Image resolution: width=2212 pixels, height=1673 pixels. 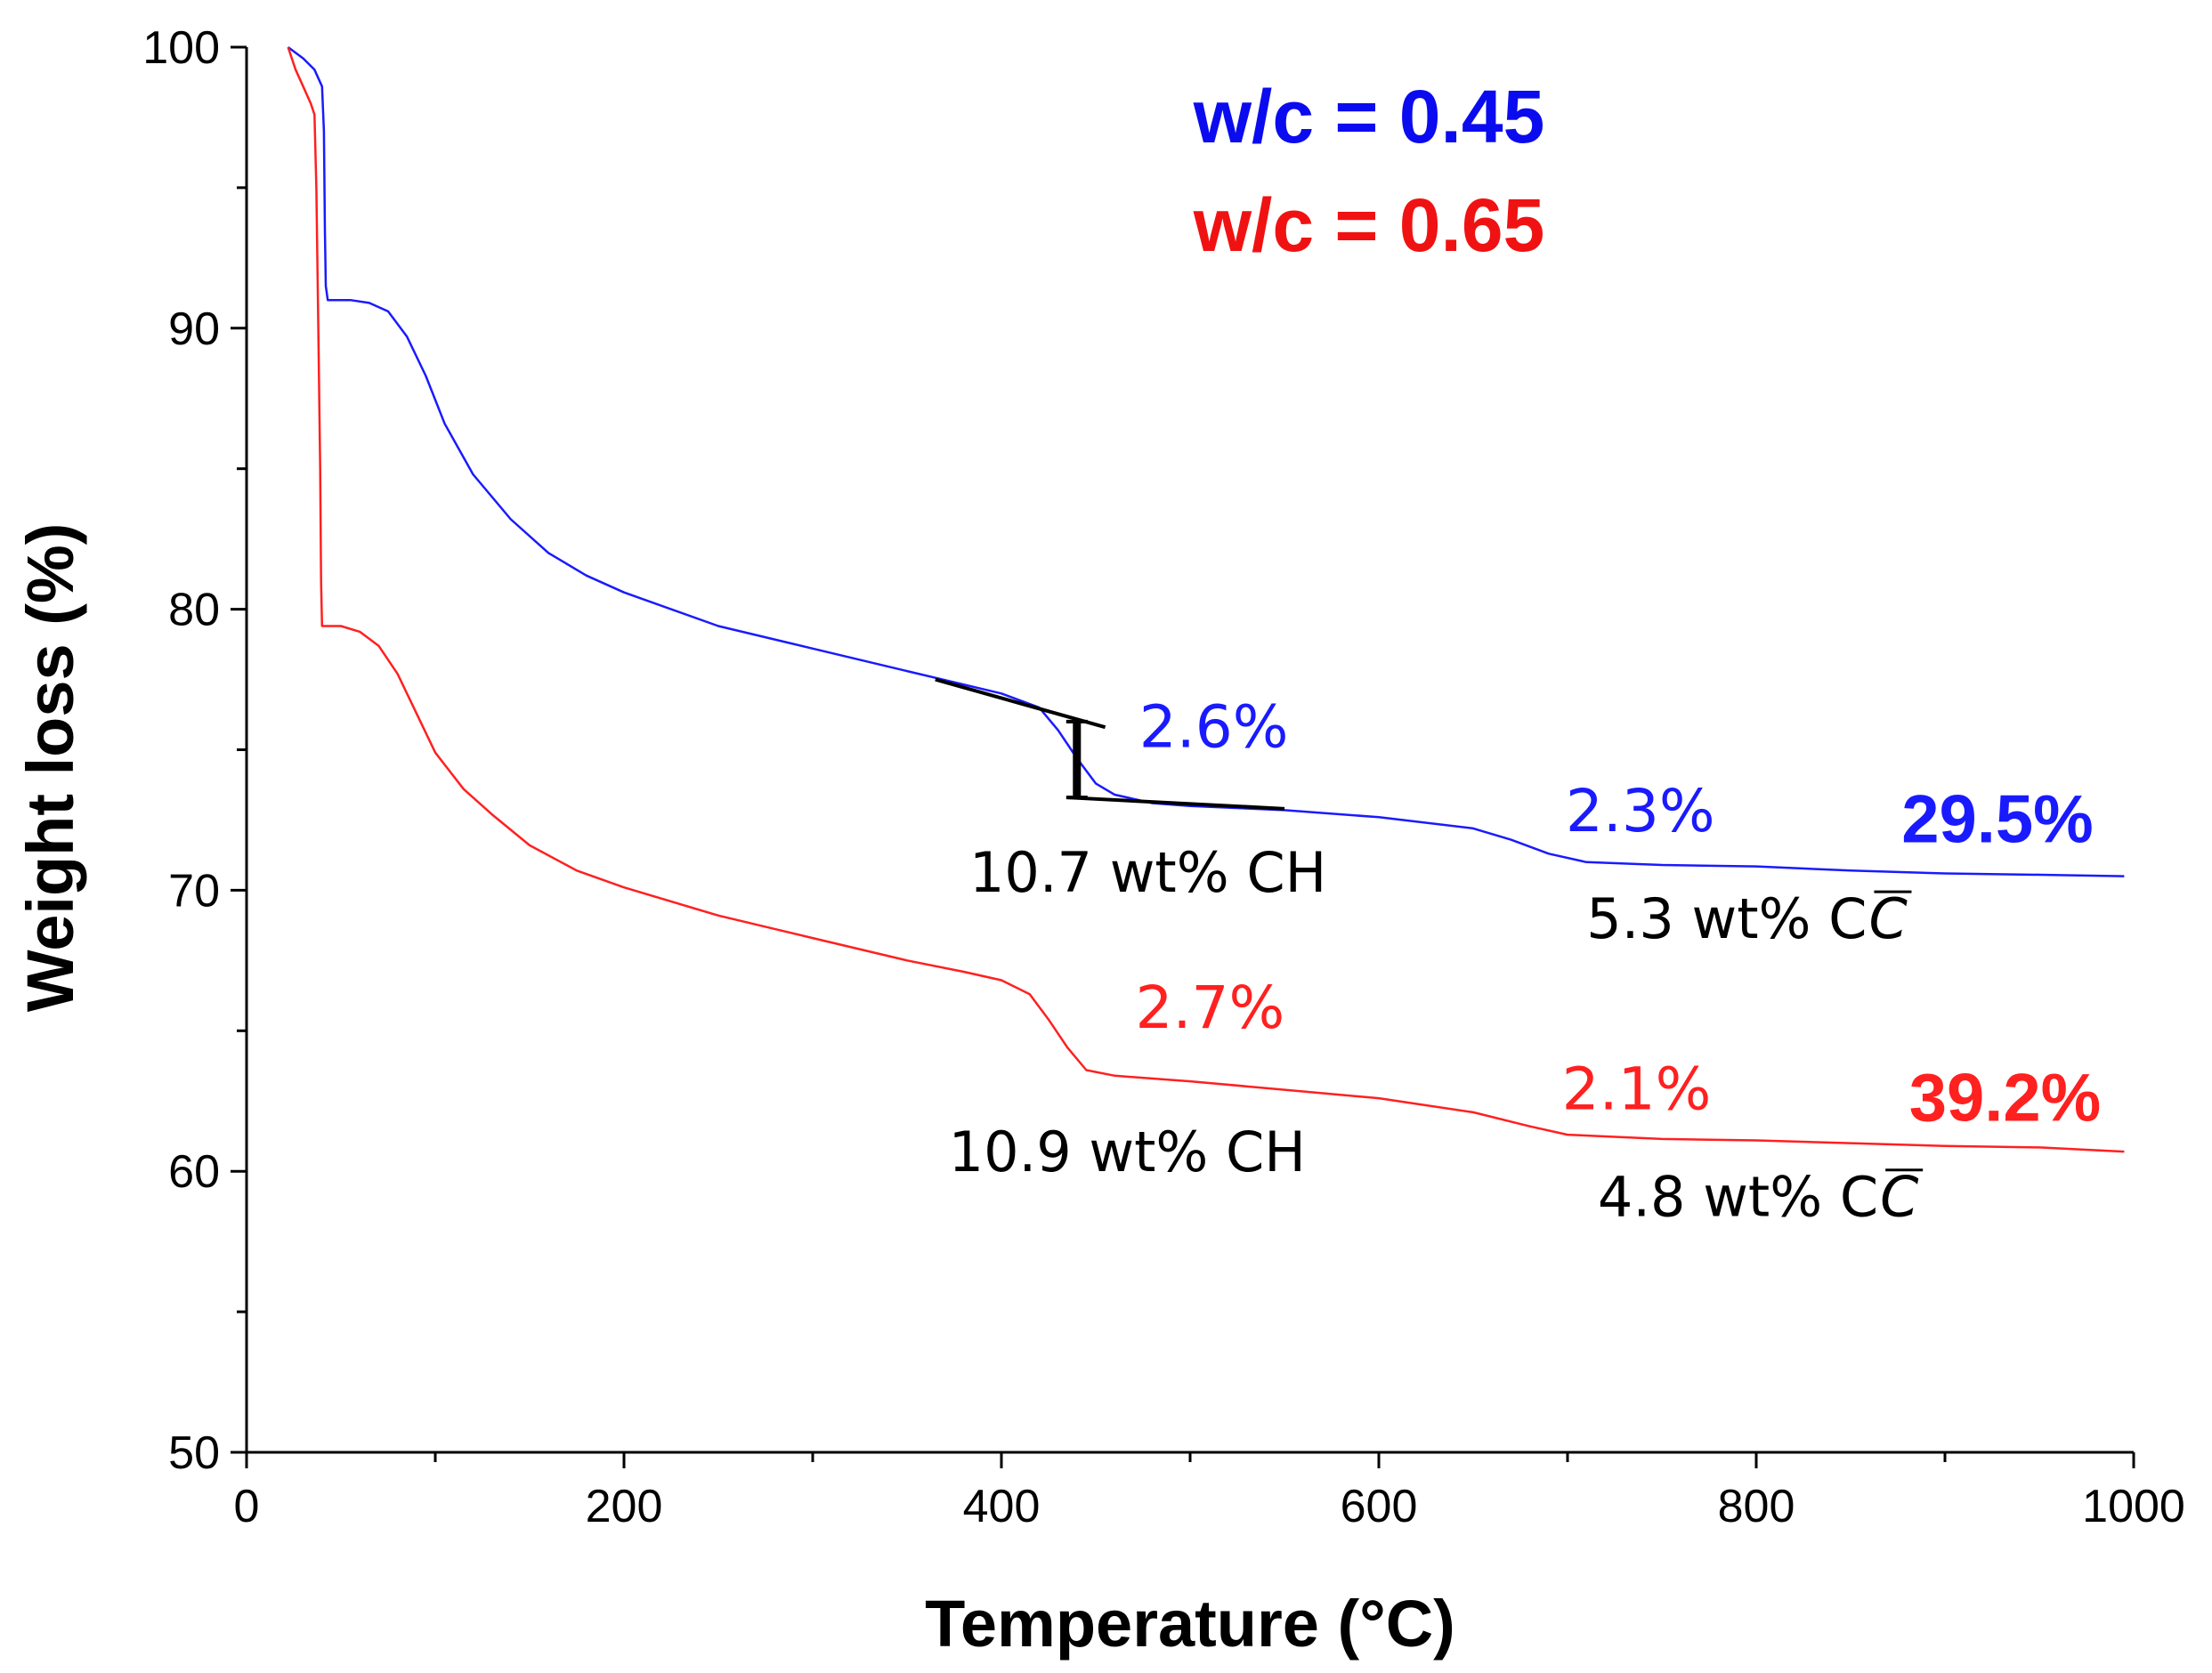 What do you see at coordinates (194, 1453) in the screenshot?
I see `y-tick-label: 50` at bounding box center [194, 1453].